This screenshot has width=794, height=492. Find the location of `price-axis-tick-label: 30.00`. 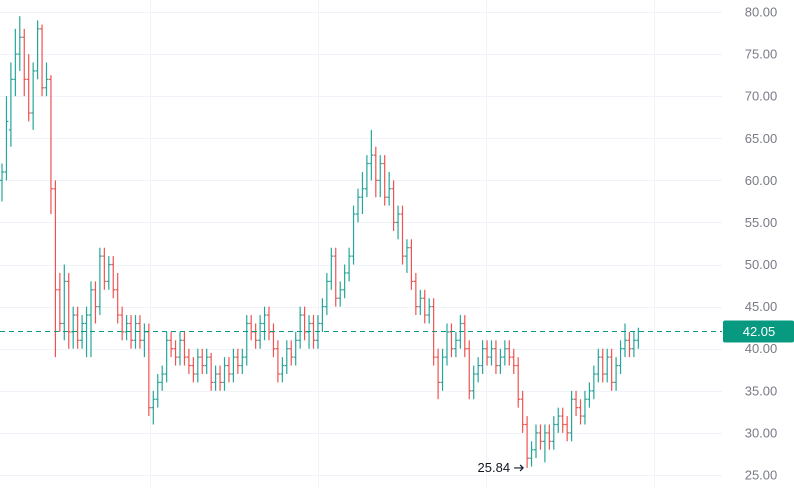

price-axis-tick-label: 30.00 is located at coordinates (761, 432).